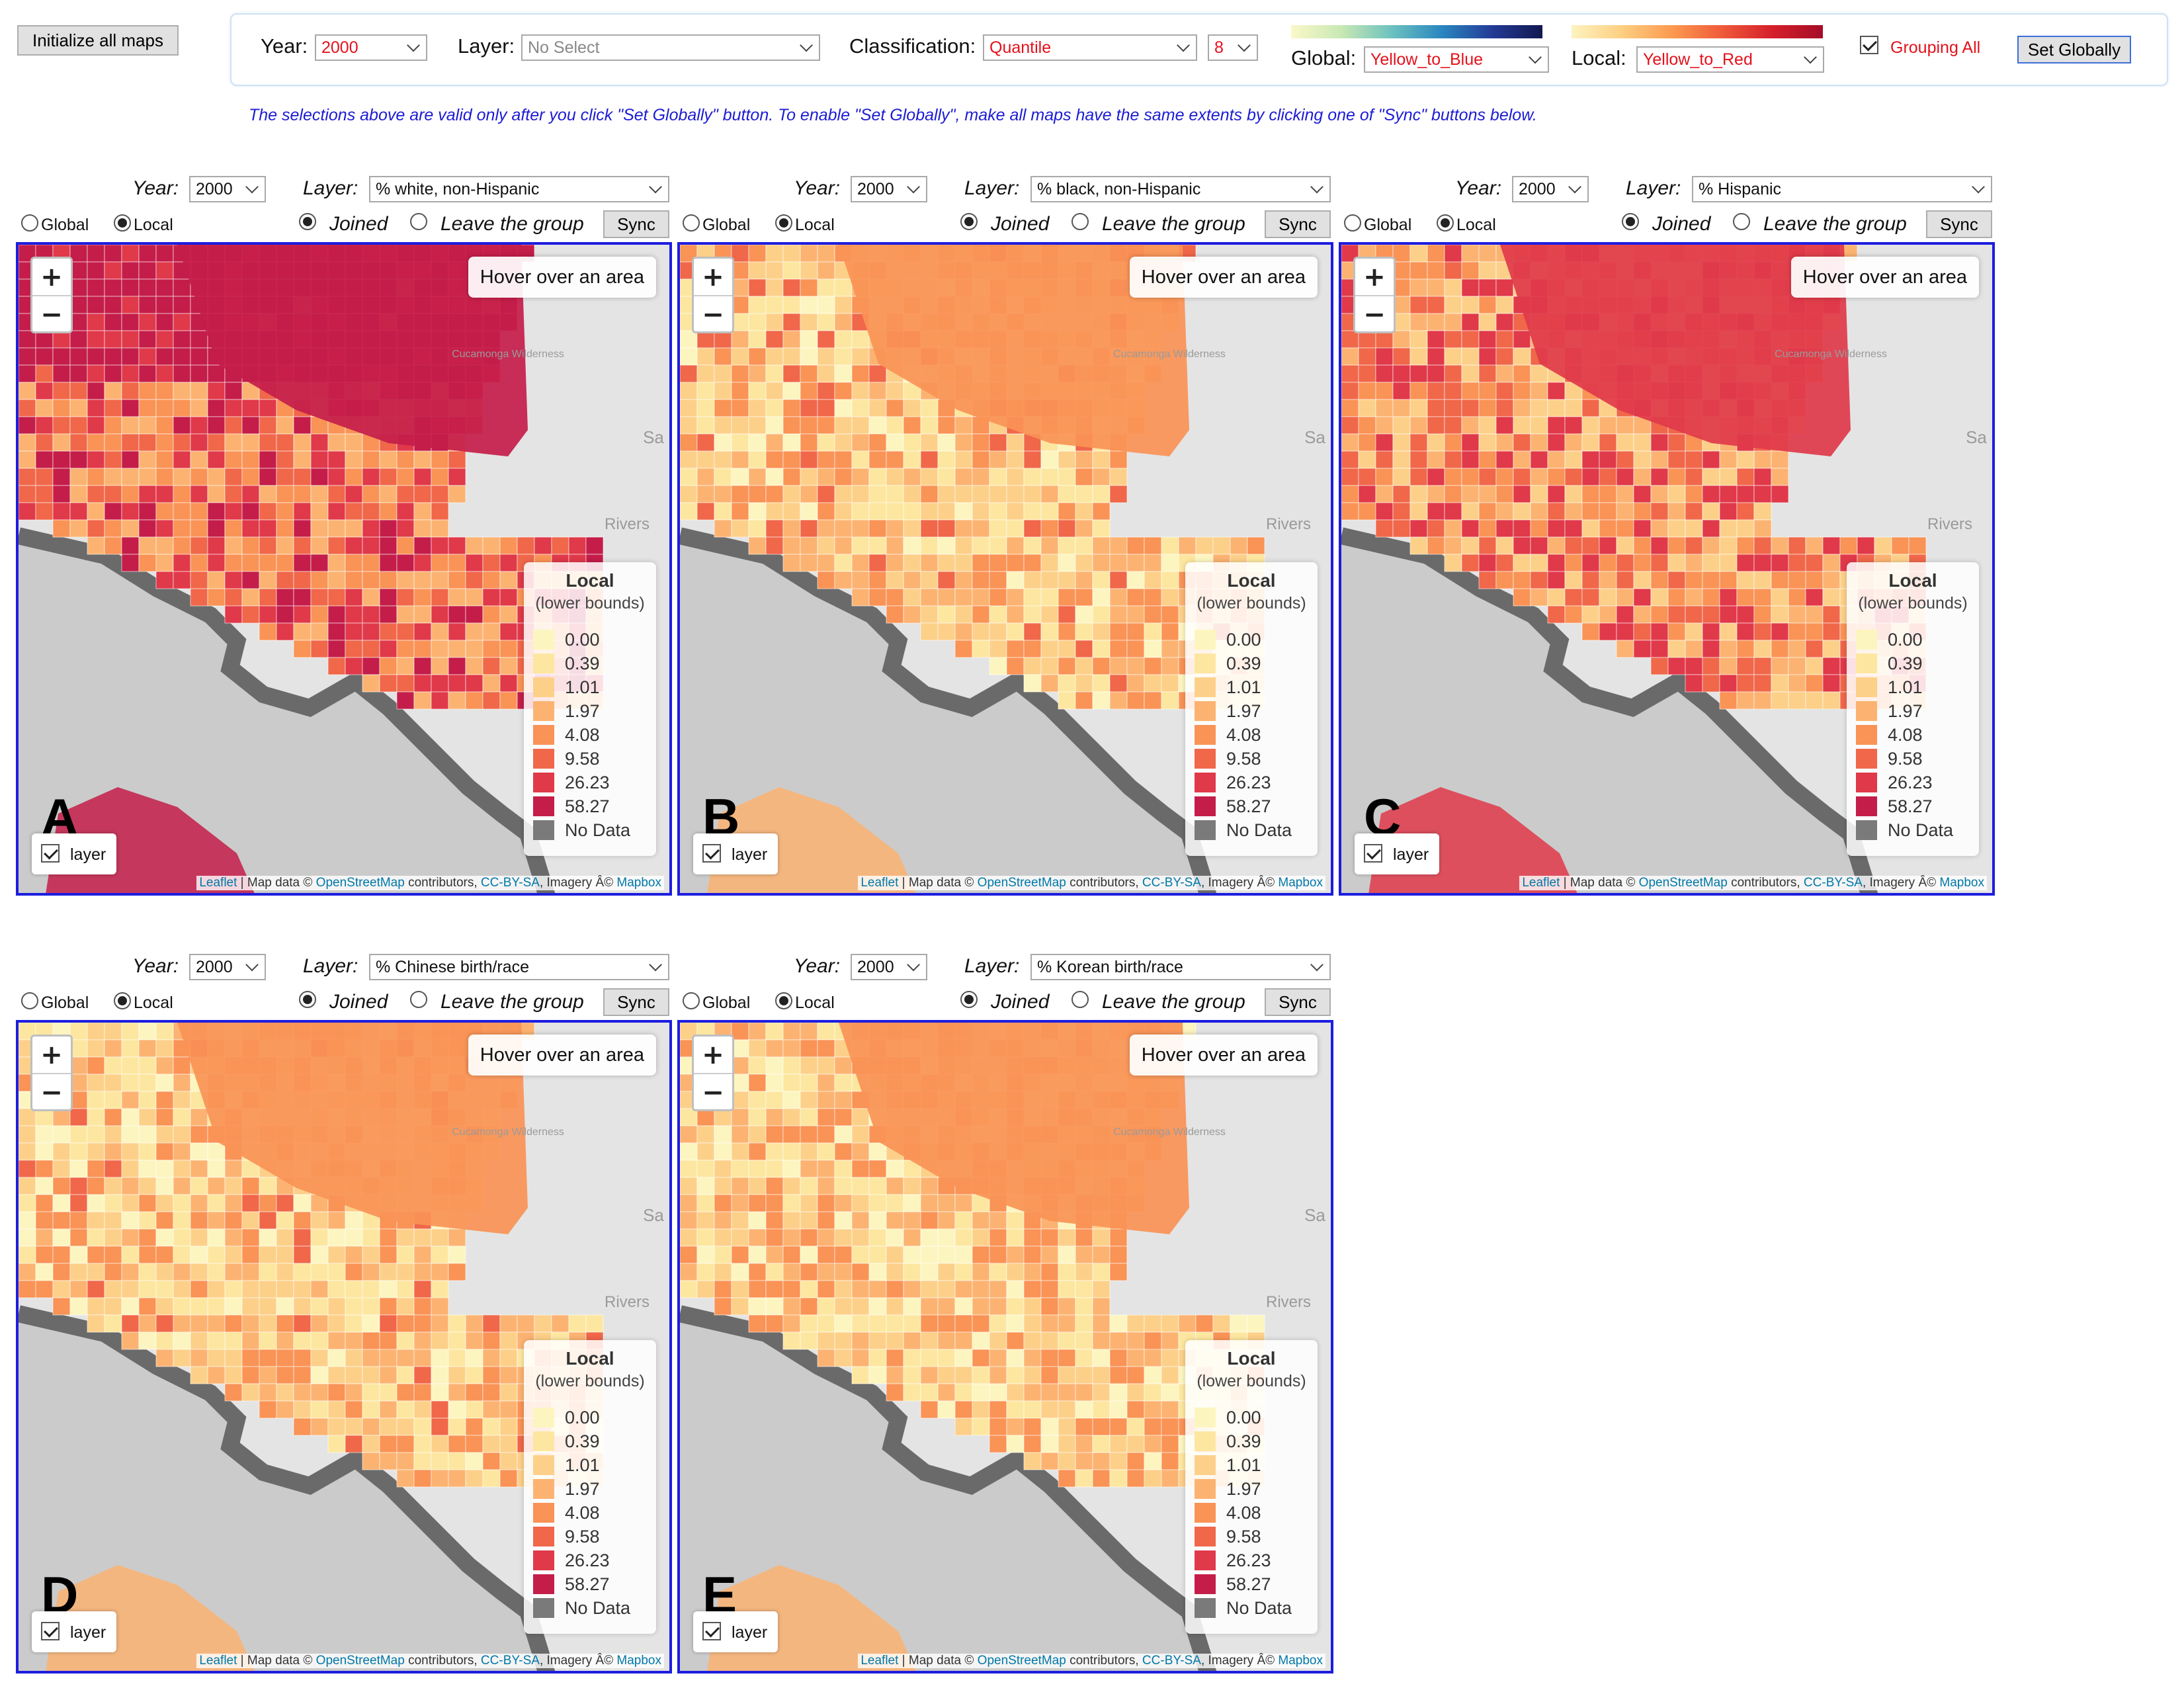  What do you see at coordinates (1228, 758) in the screenshot?
I see `legend-item: 9.58` at bounding box center [1228, 758].